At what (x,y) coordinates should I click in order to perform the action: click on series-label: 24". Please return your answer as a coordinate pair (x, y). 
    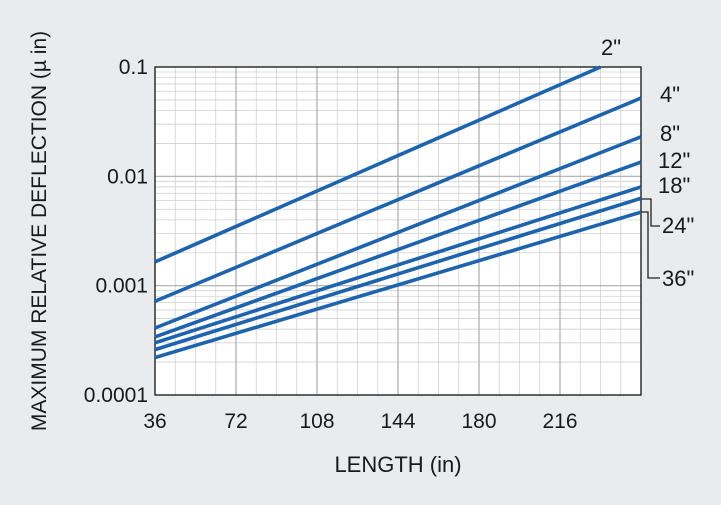
    Looking at the image, I should click on (678, 225).